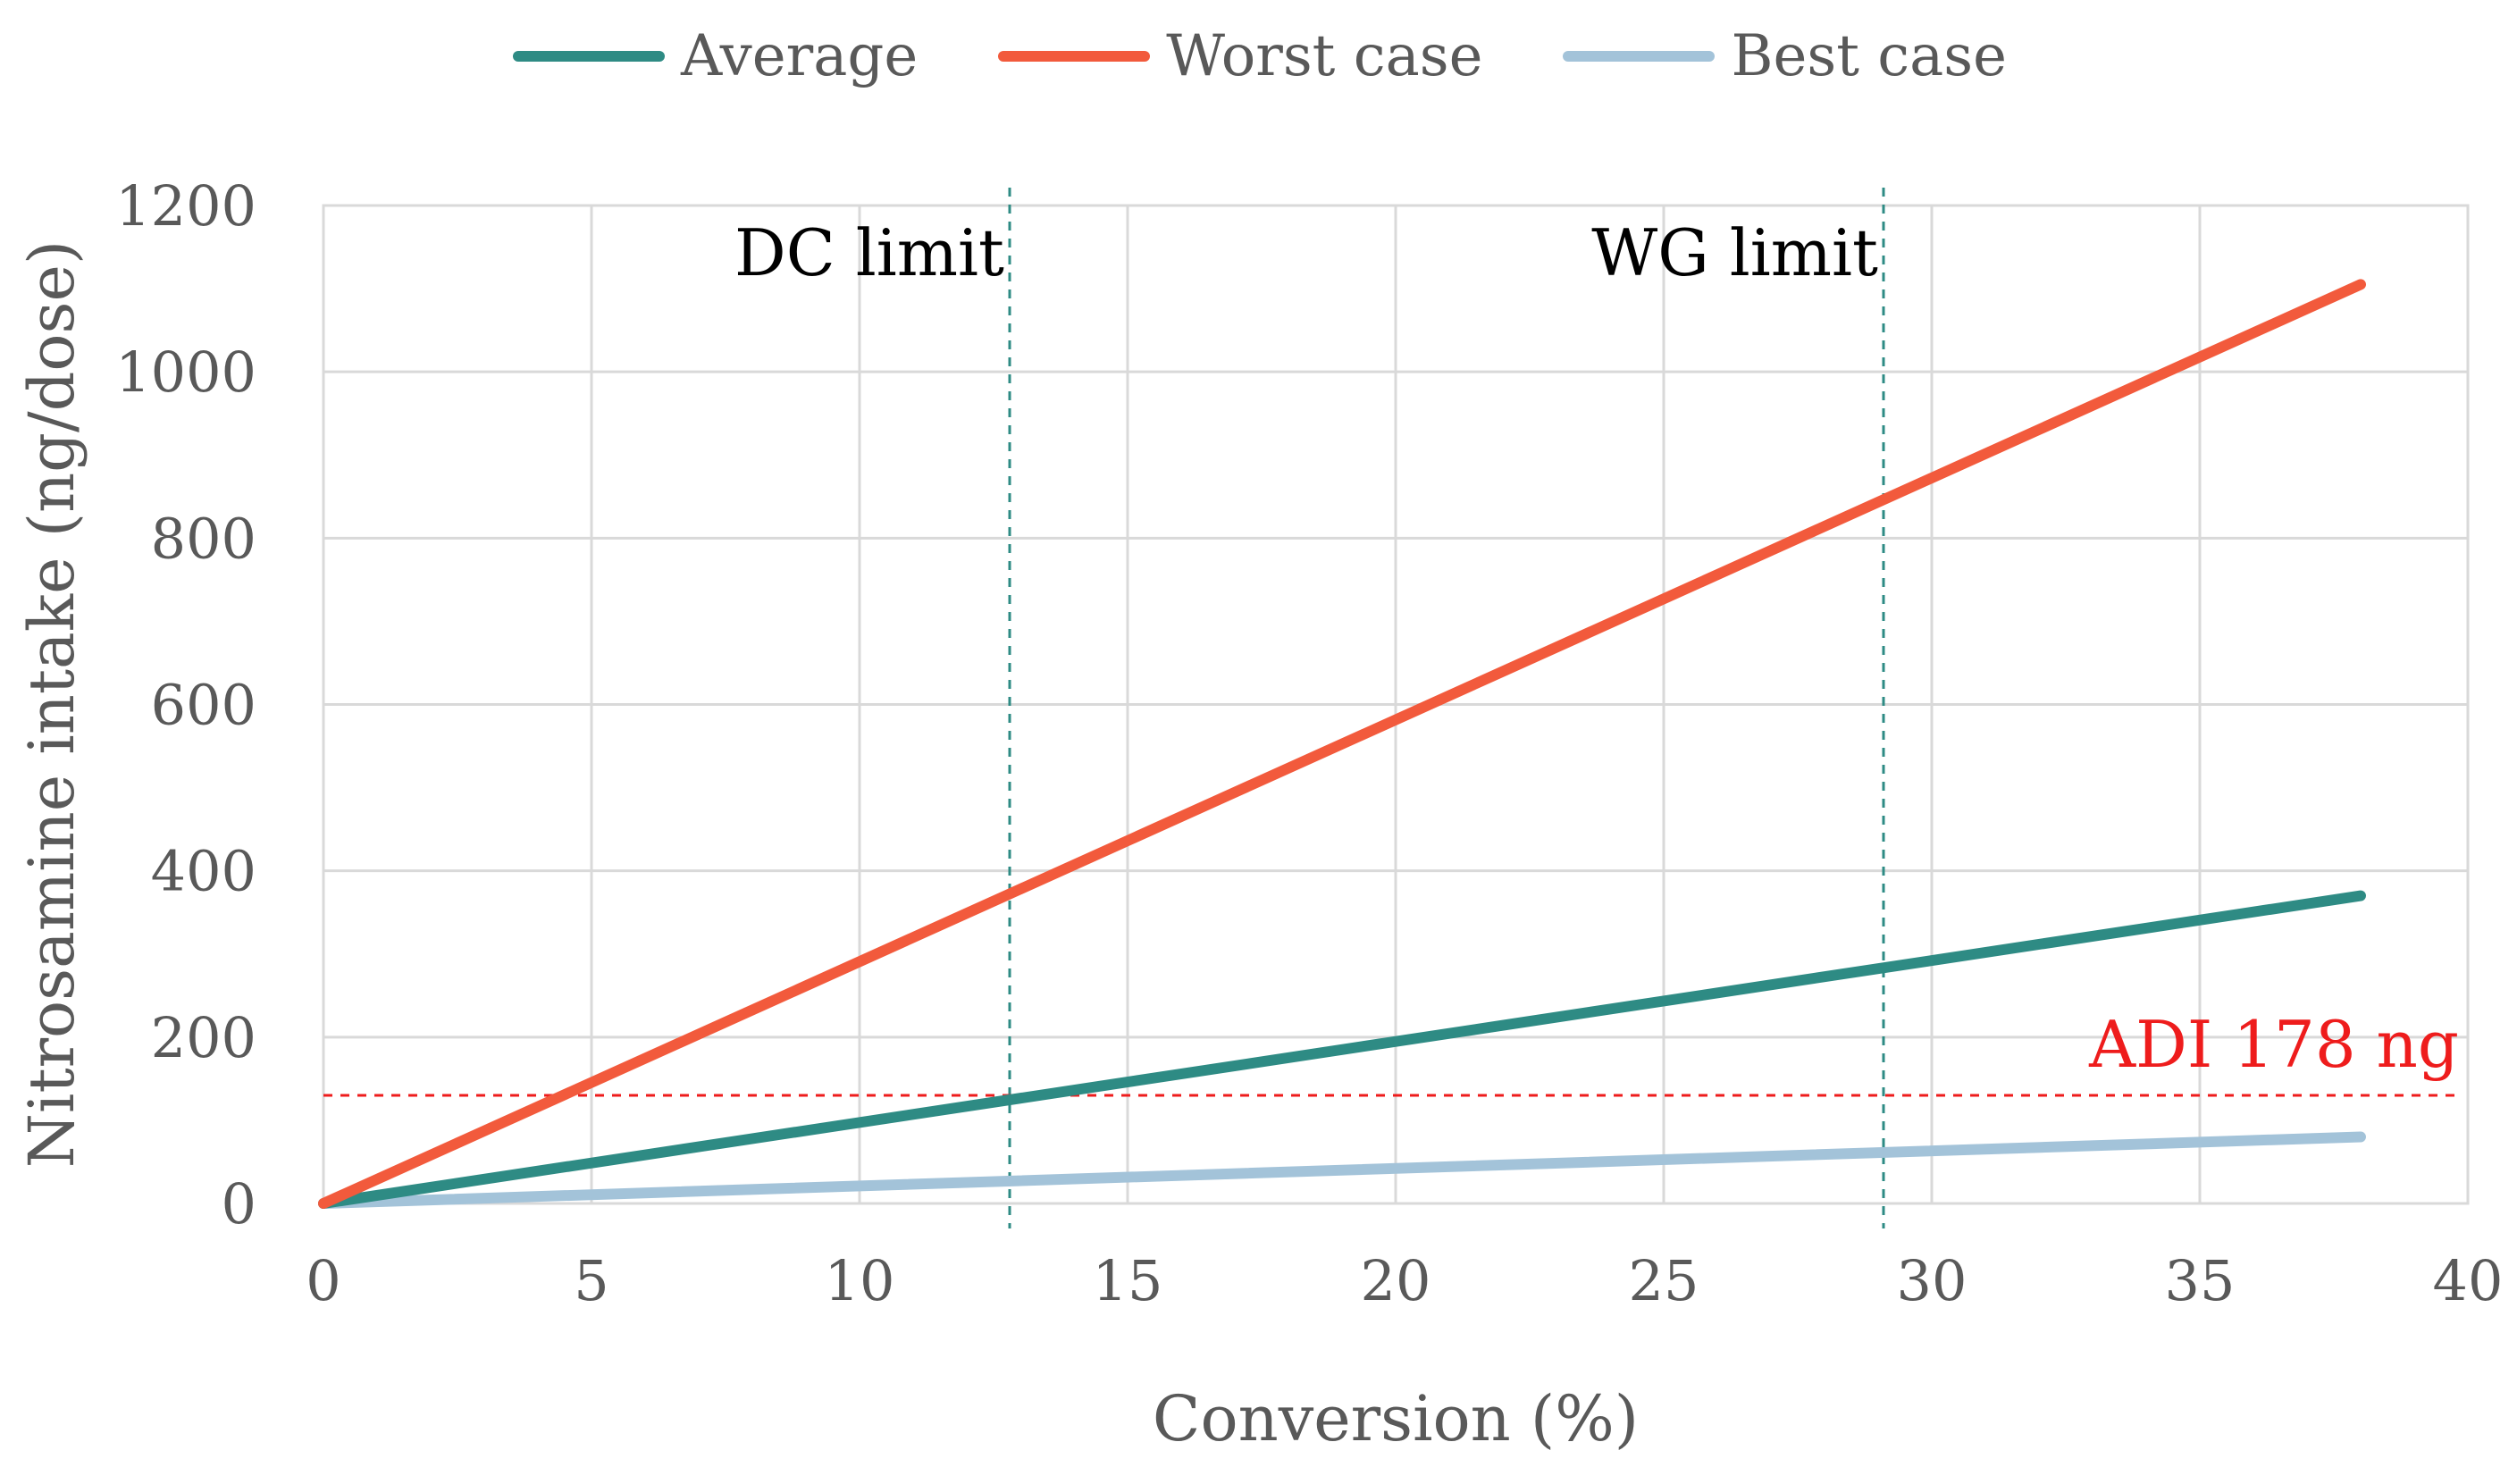 The width and height of the screenshot is (2517, 1484). What do you see at coordinates (1639, 57) in the screenshot?
I see `legend-swatch-best-case` at bounding box center [1639, 57].